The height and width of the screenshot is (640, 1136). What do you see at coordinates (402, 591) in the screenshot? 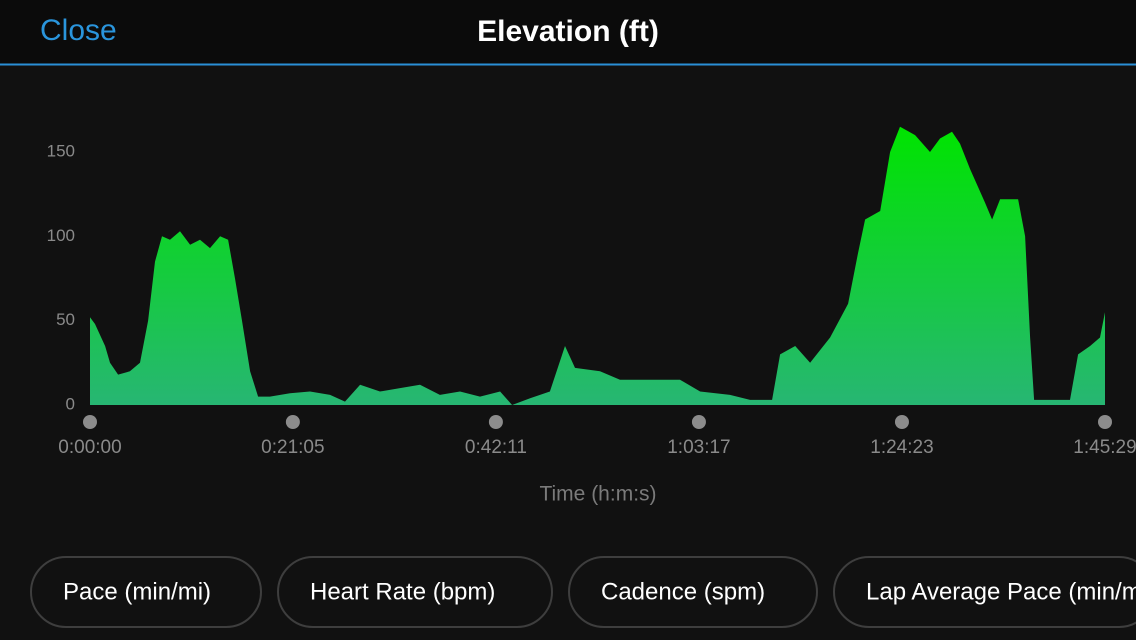
I see `metric-button-label: Heart Rate (bpm)` at bounding box center [402, 591].